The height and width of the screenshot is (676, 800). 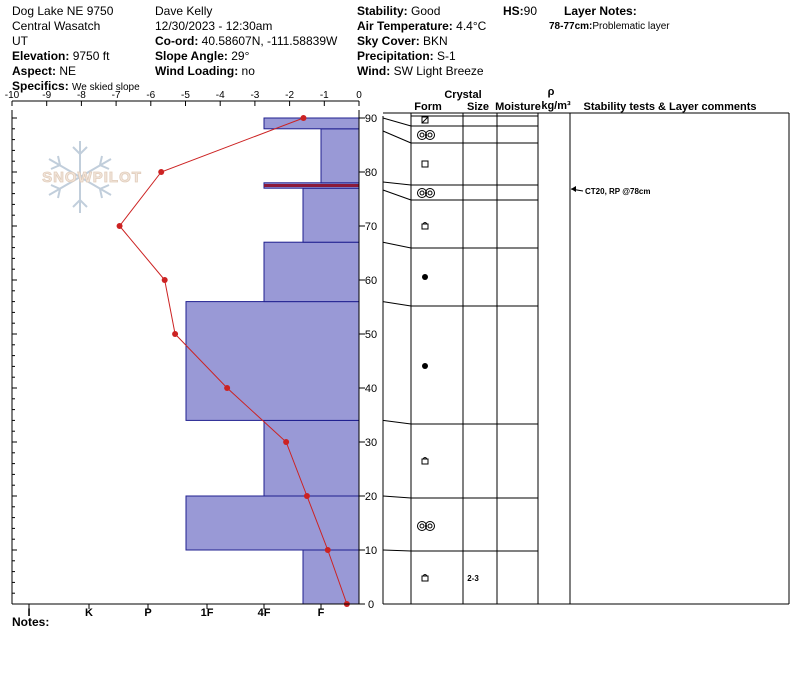 I want to click on hardness-tick-label: K, so click(x=89, y=613).